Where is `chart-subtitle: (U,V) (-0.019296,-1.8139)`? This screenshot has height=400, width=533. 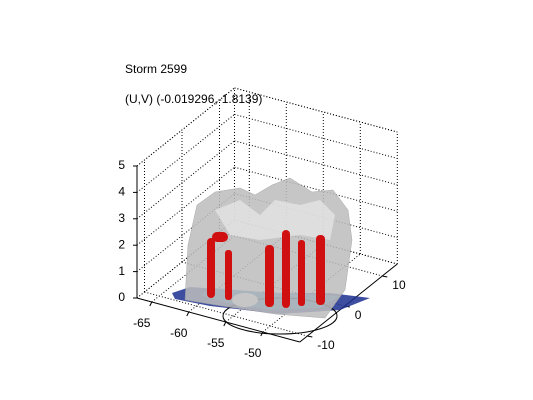
chart-subtitle: (U,V) (-0.019296,-1.8139) is located at coordinates (193, 99).